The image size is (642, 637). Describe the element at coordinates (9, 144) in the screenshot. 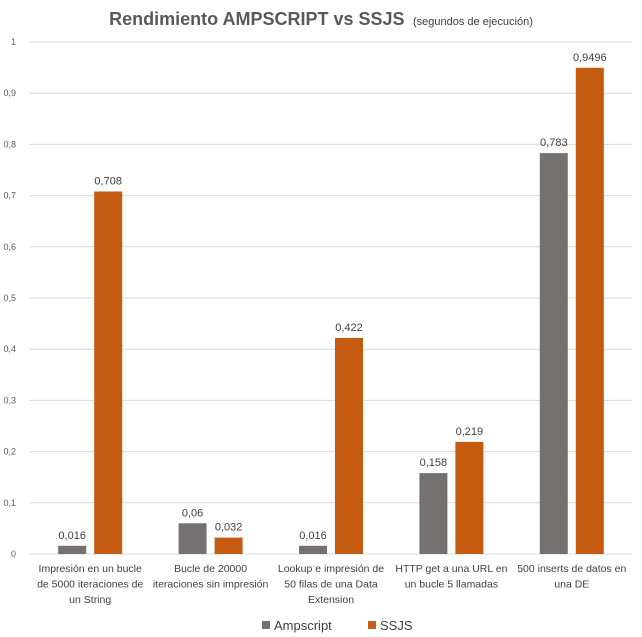

I see `y-tick-label: 0,8` at that location.